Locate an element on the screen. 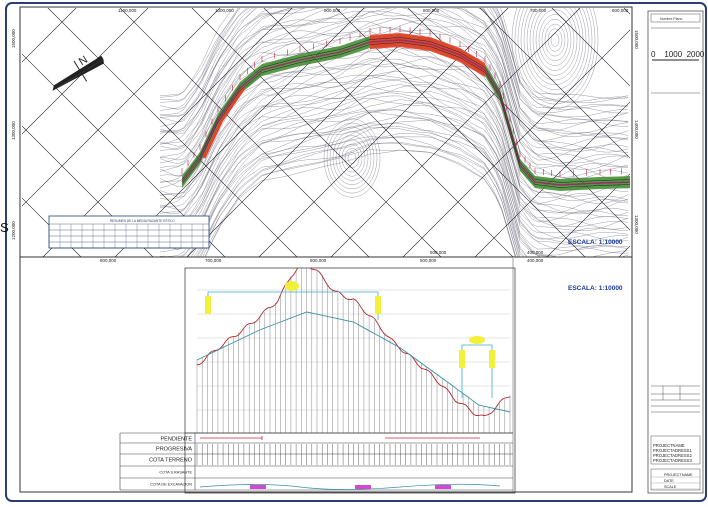  slope-segments is located at coordinates (340, 438).